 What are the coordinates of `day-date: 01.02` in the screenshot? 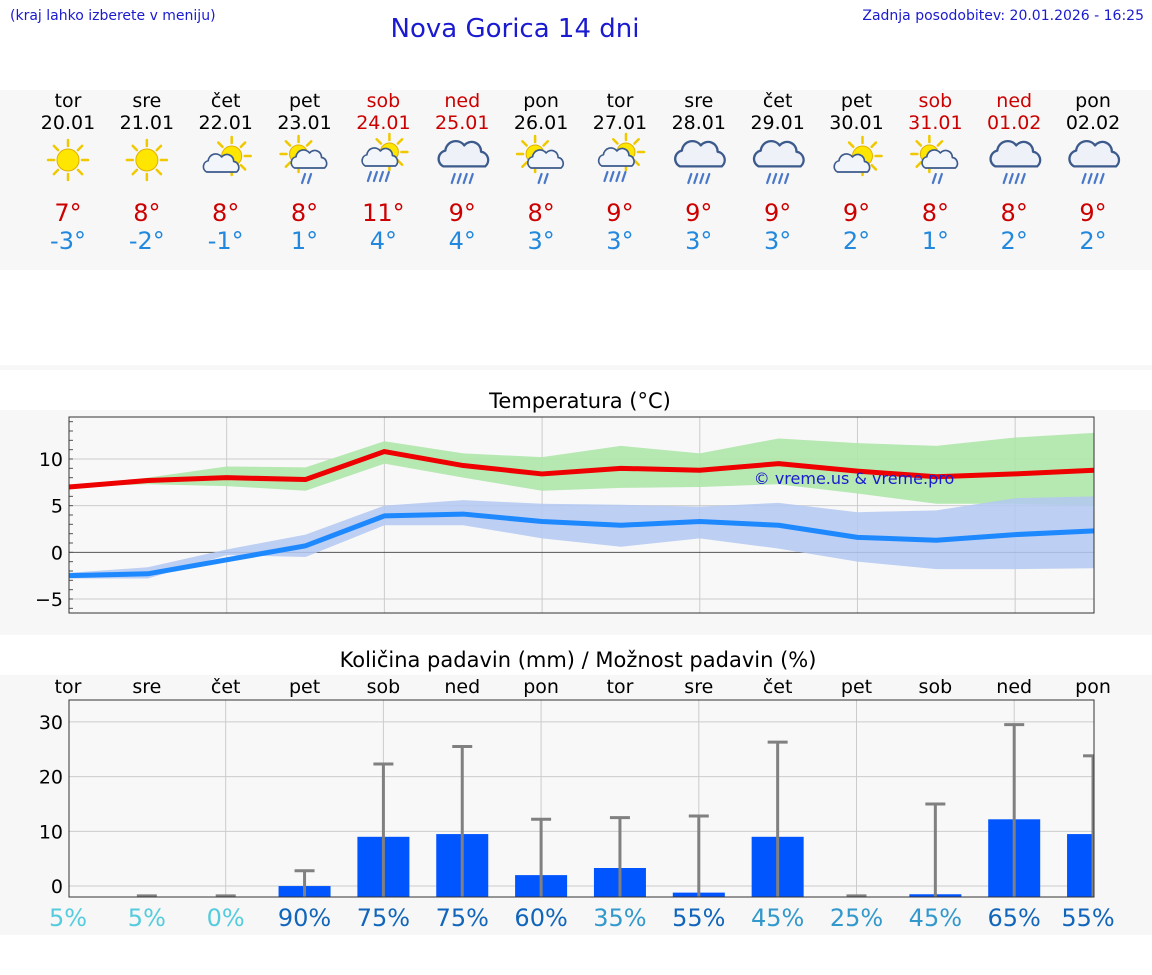 It's located at (1014, 123).